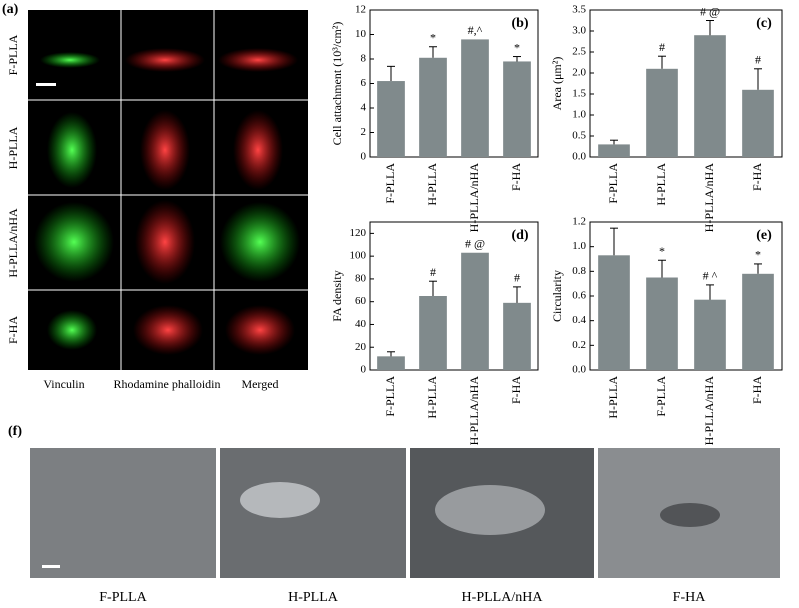 This screenshot has width=799, height=608. I want to click on y-tick-label: 60, so click(361, 301).